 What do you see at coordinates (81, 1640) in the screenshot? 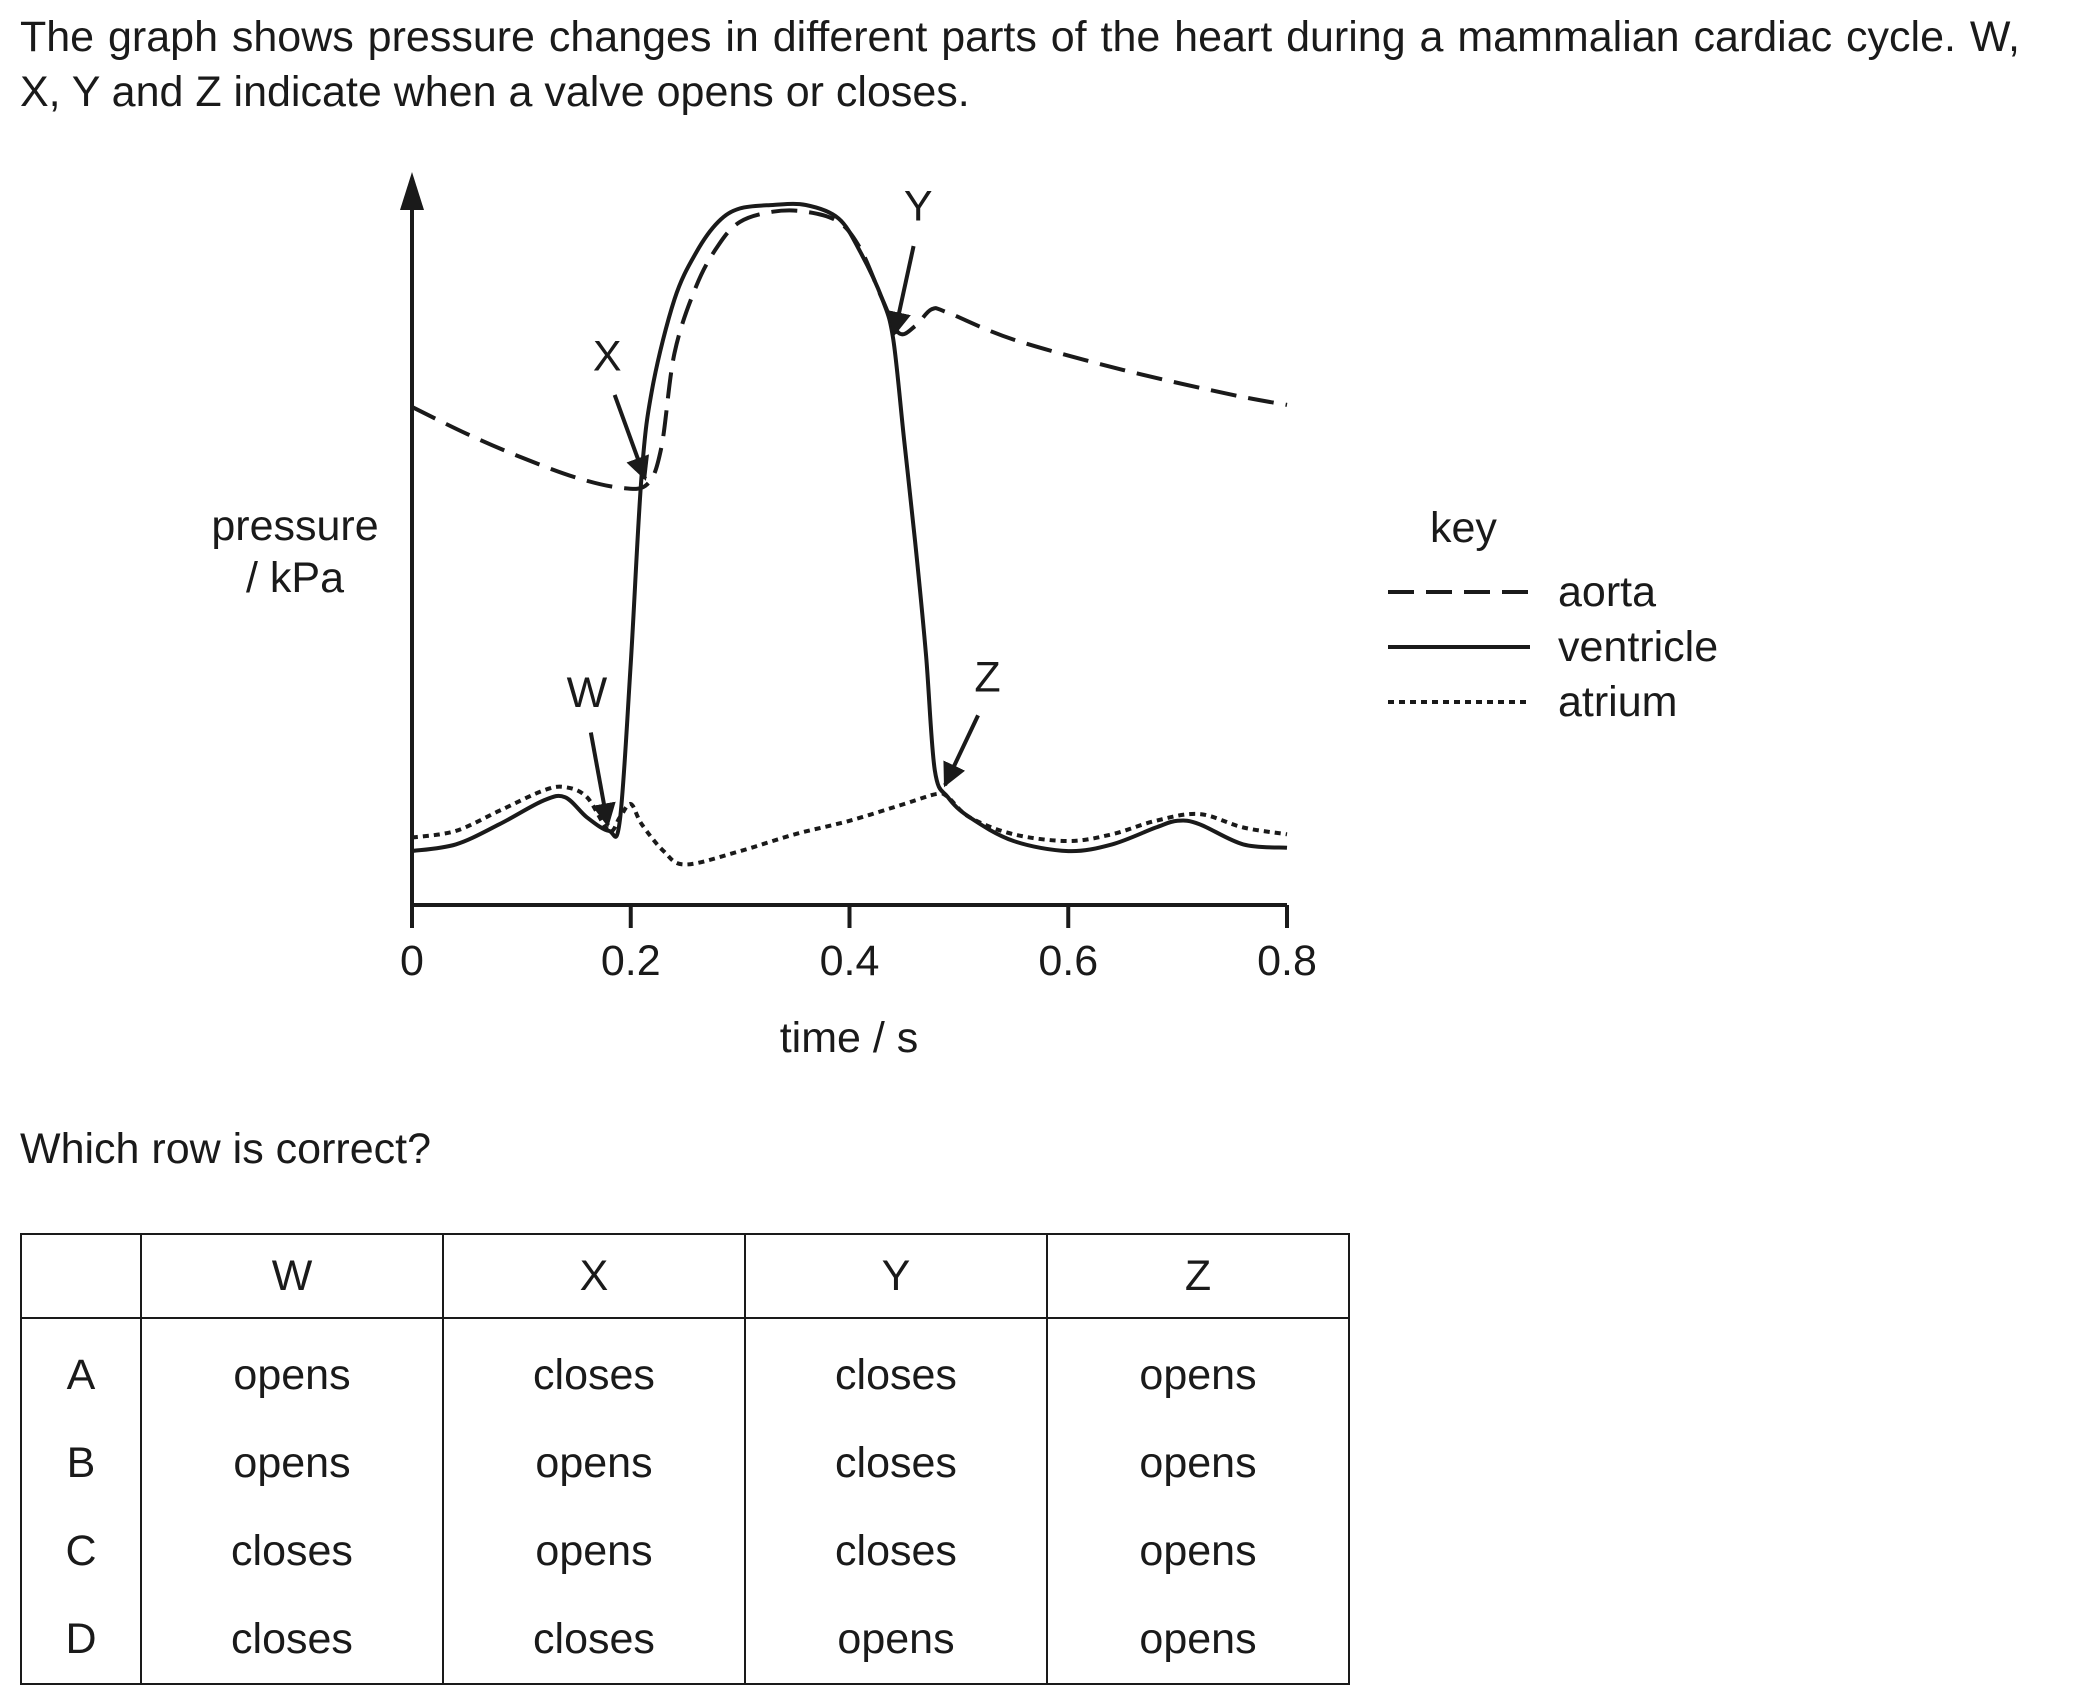
I see `row-letter: D` at bounding box center [81, 1640].